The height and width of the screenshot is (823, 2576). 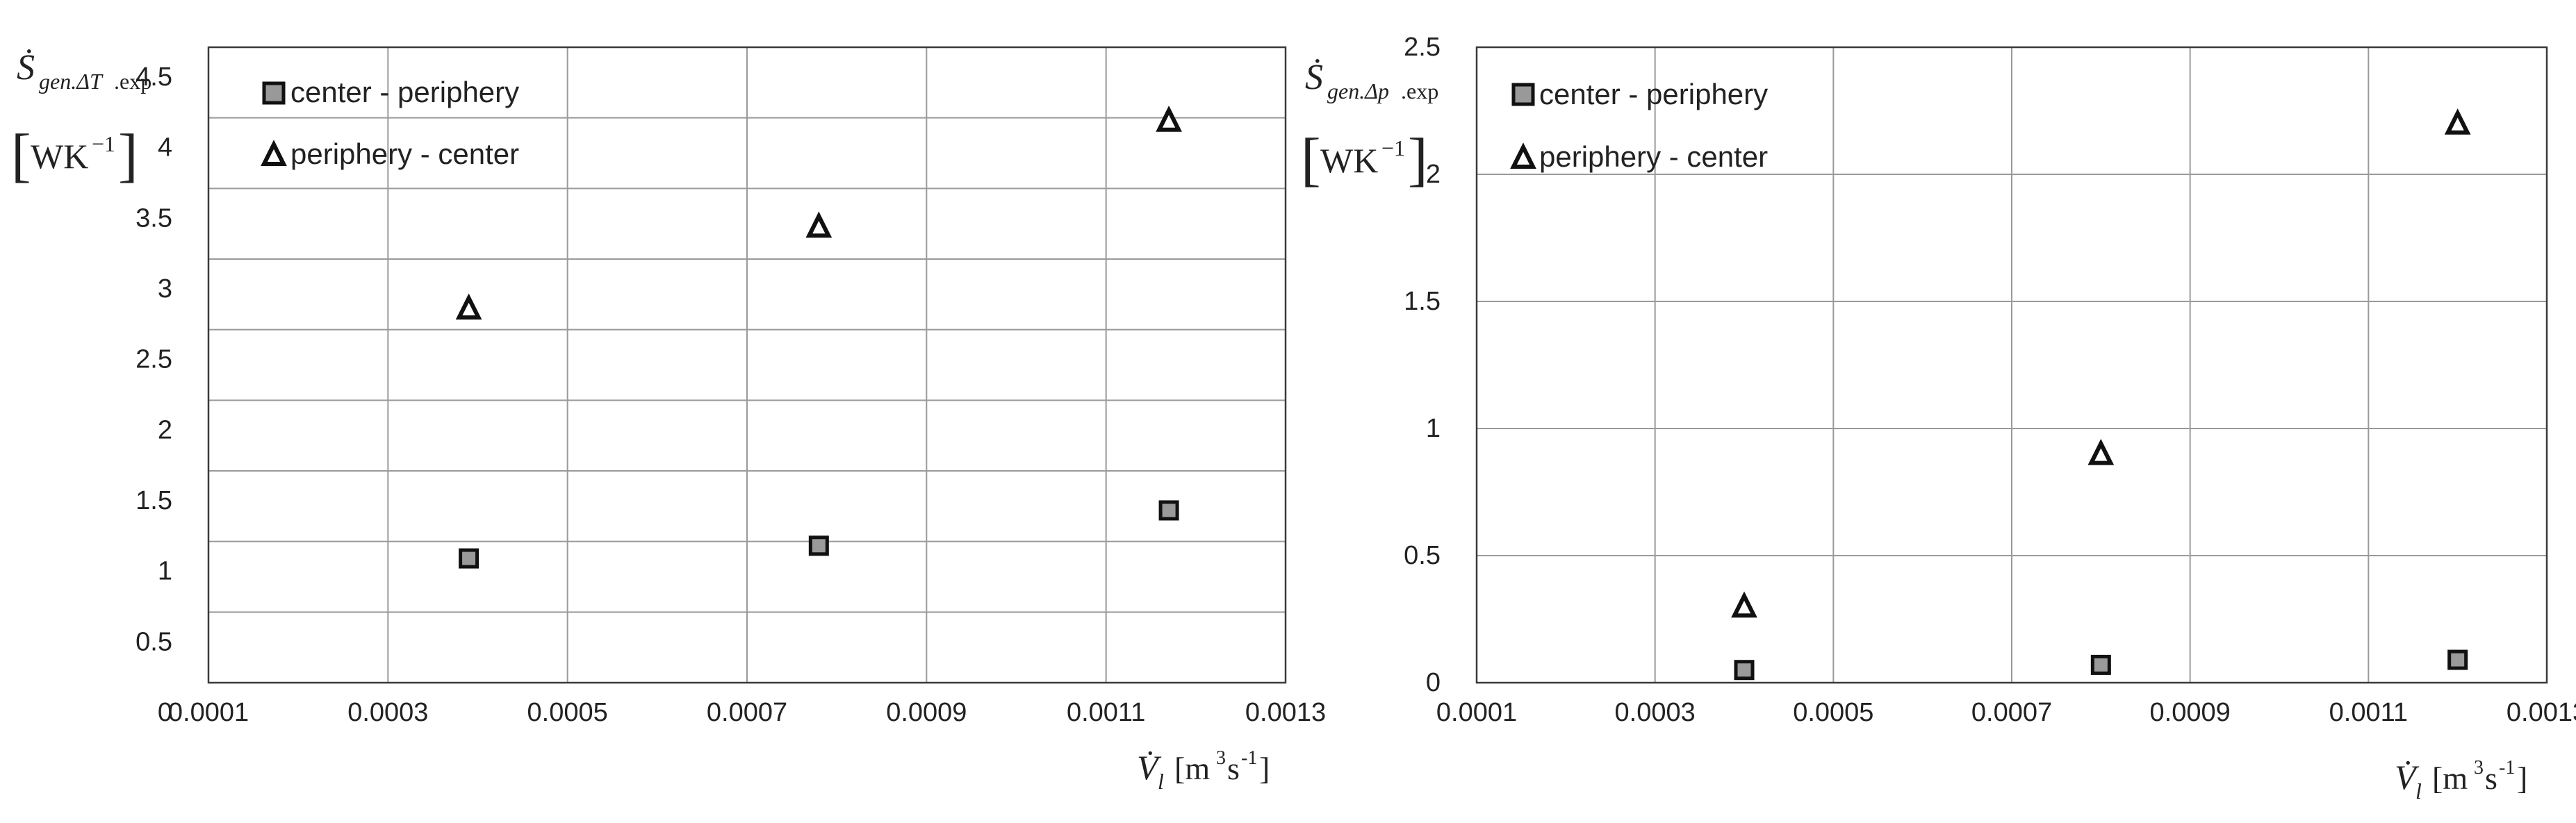 What do you see at coordinates (154, 395) in the screenshot?
I see `left-chart-y-tick-labels: 0 0.5 1 1.5 2 2.5 3 3.5 4 4.5` at bounding box center [154, 395].